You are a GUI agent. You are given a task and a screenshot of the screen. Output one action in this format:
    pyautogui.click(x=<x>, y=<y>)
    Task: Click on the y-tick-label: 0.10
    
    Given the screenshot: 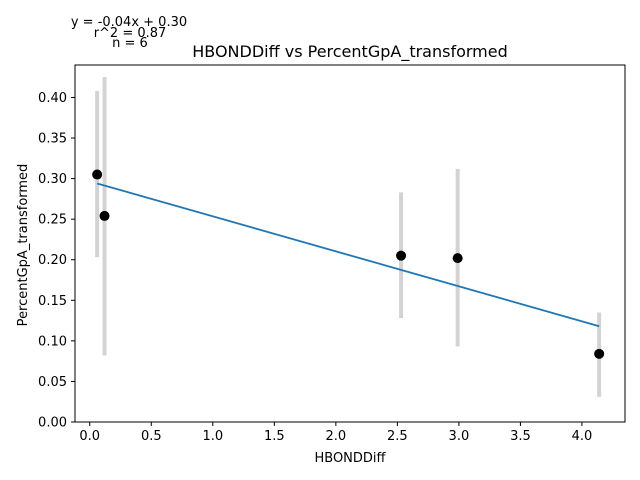 What is the action you would take?
    pyautogui.click(x=52, y=341)
    